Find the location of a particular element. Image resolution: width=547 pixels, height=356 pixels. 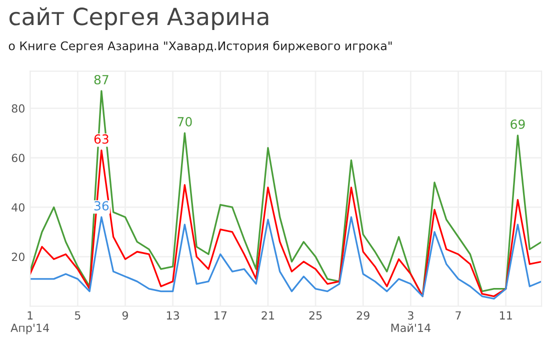

x-tick-label: 7 is located at coordinates (458, 315).